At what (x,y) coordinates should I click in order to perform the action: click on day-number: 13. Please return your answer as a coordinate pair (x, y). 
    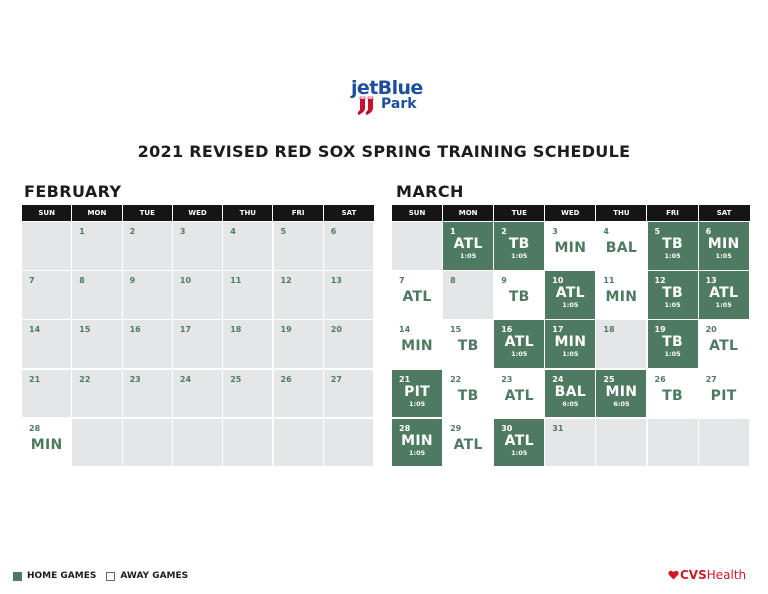
    Looking at the image, I should click on (711, 281).